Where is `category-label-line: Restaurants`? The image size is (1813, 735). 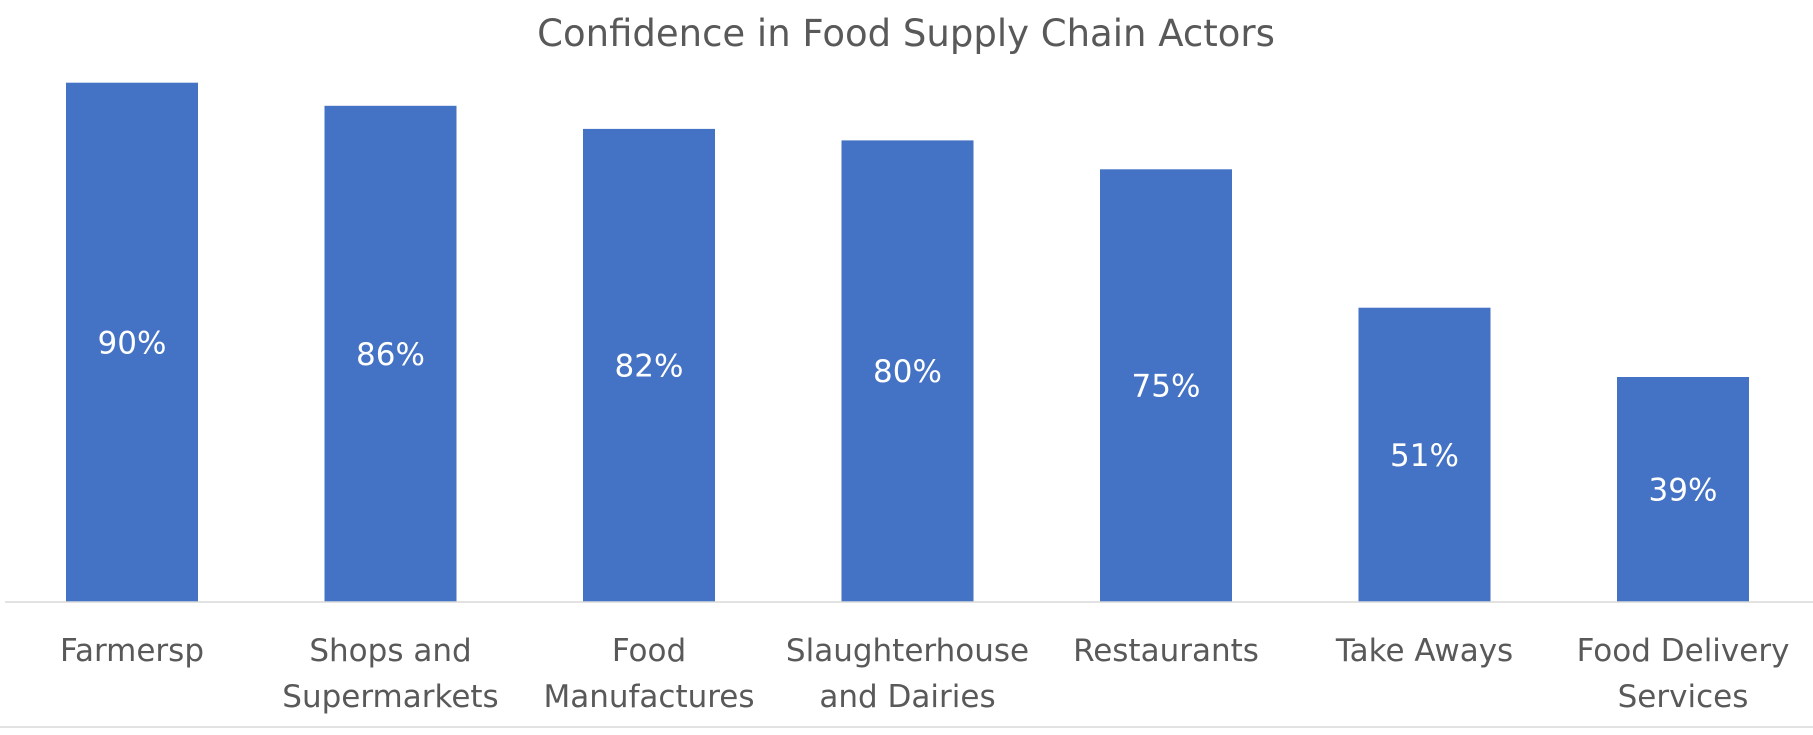 category-label-line: Restaurants is located at coordinates (1166, 651).